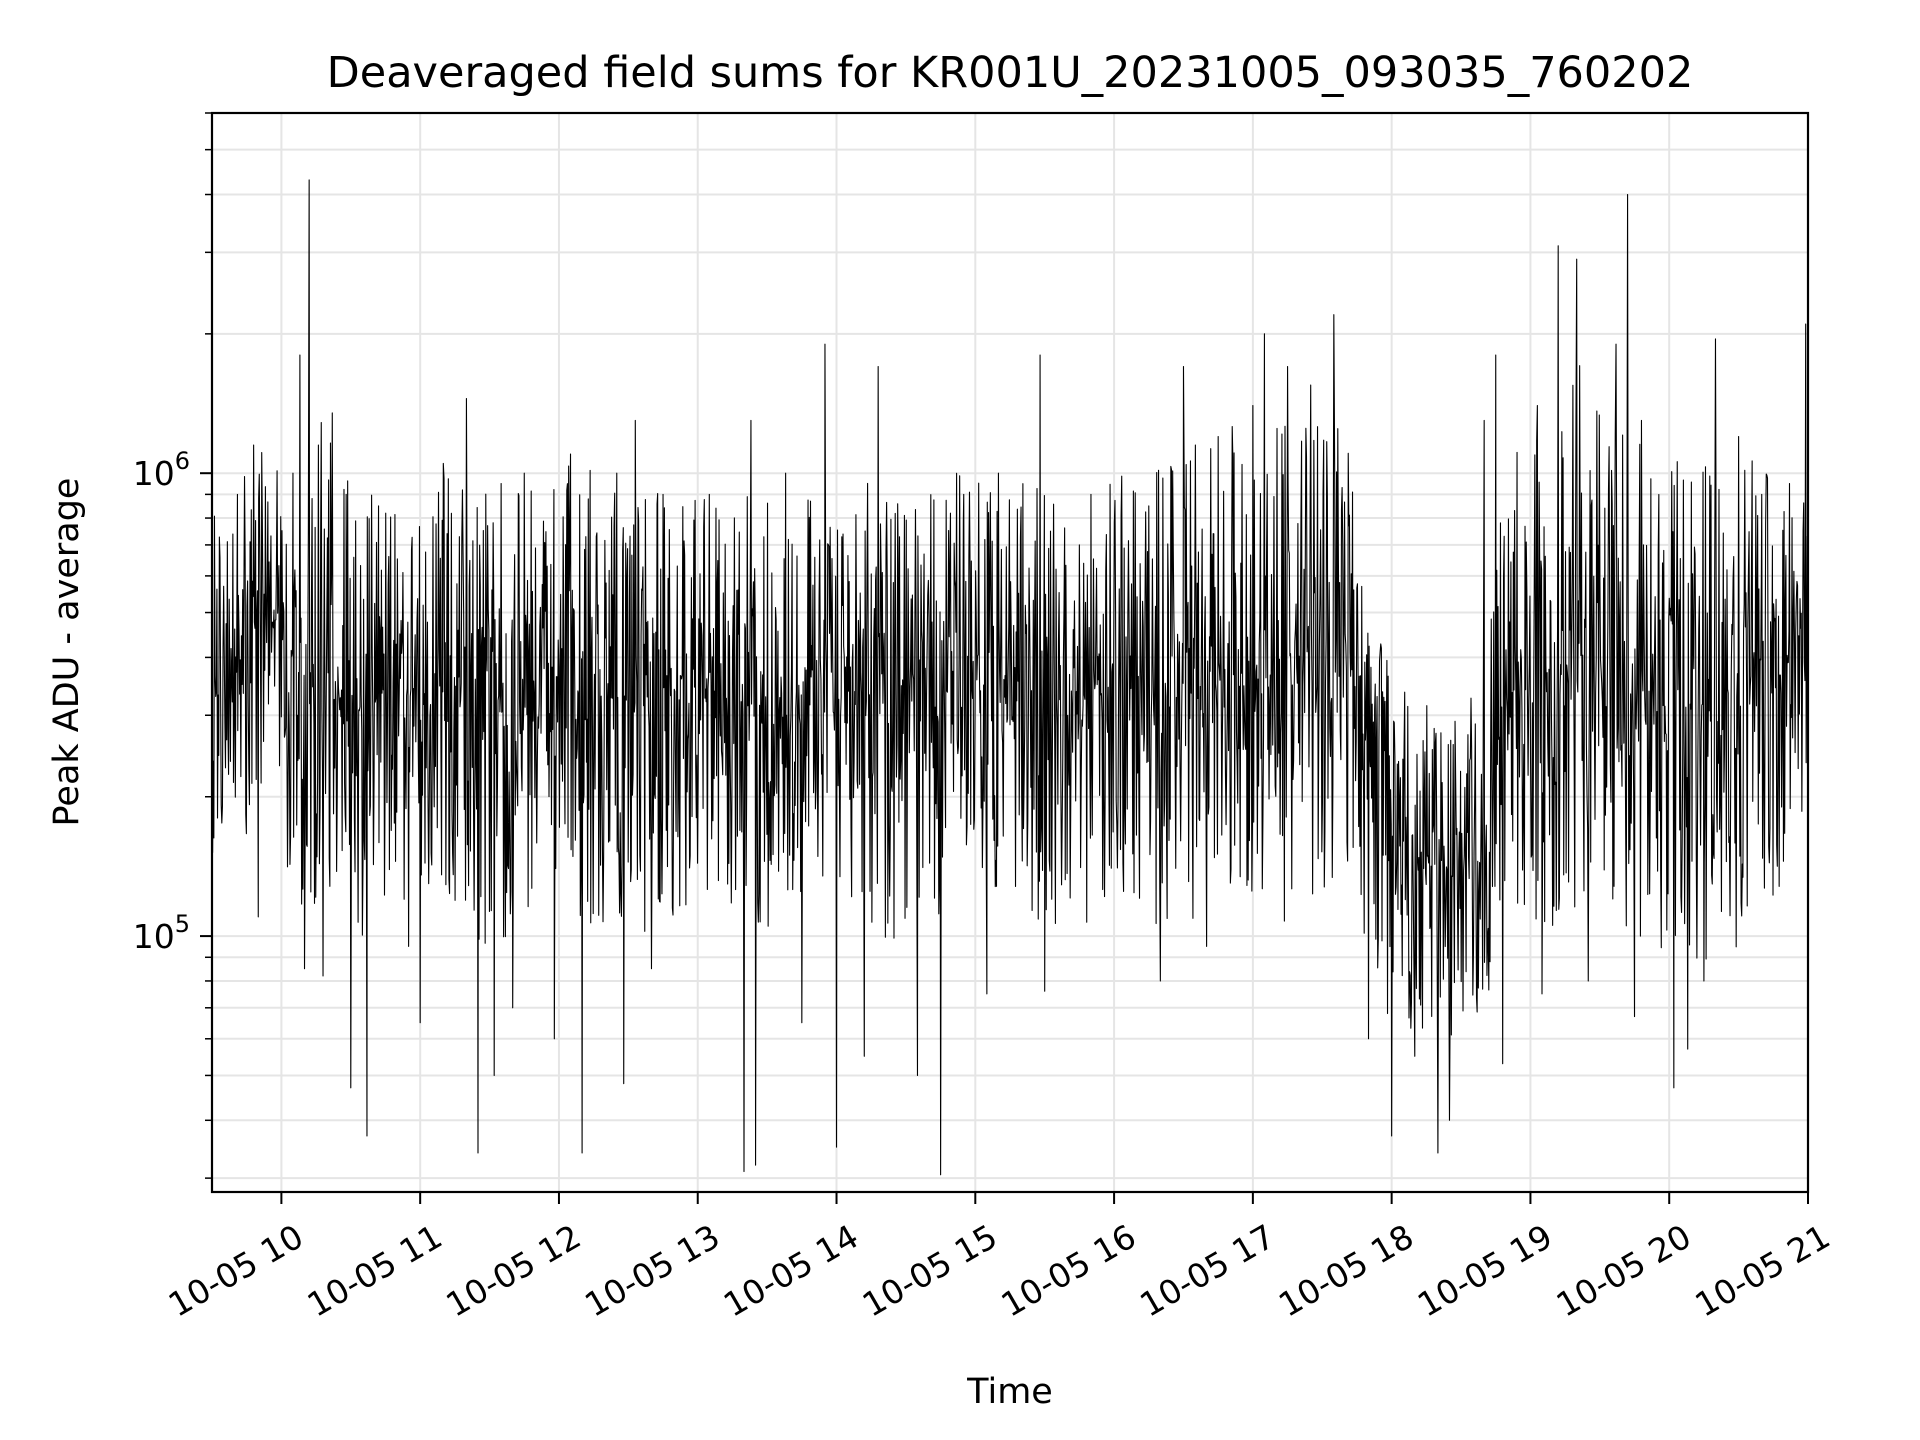 Image resolution: width=1920 pixels, height=1440 pixels. Describe the element at coordinates (161, 933) in the screenshot. I see `y-tick-label: 10⁵` at that location.